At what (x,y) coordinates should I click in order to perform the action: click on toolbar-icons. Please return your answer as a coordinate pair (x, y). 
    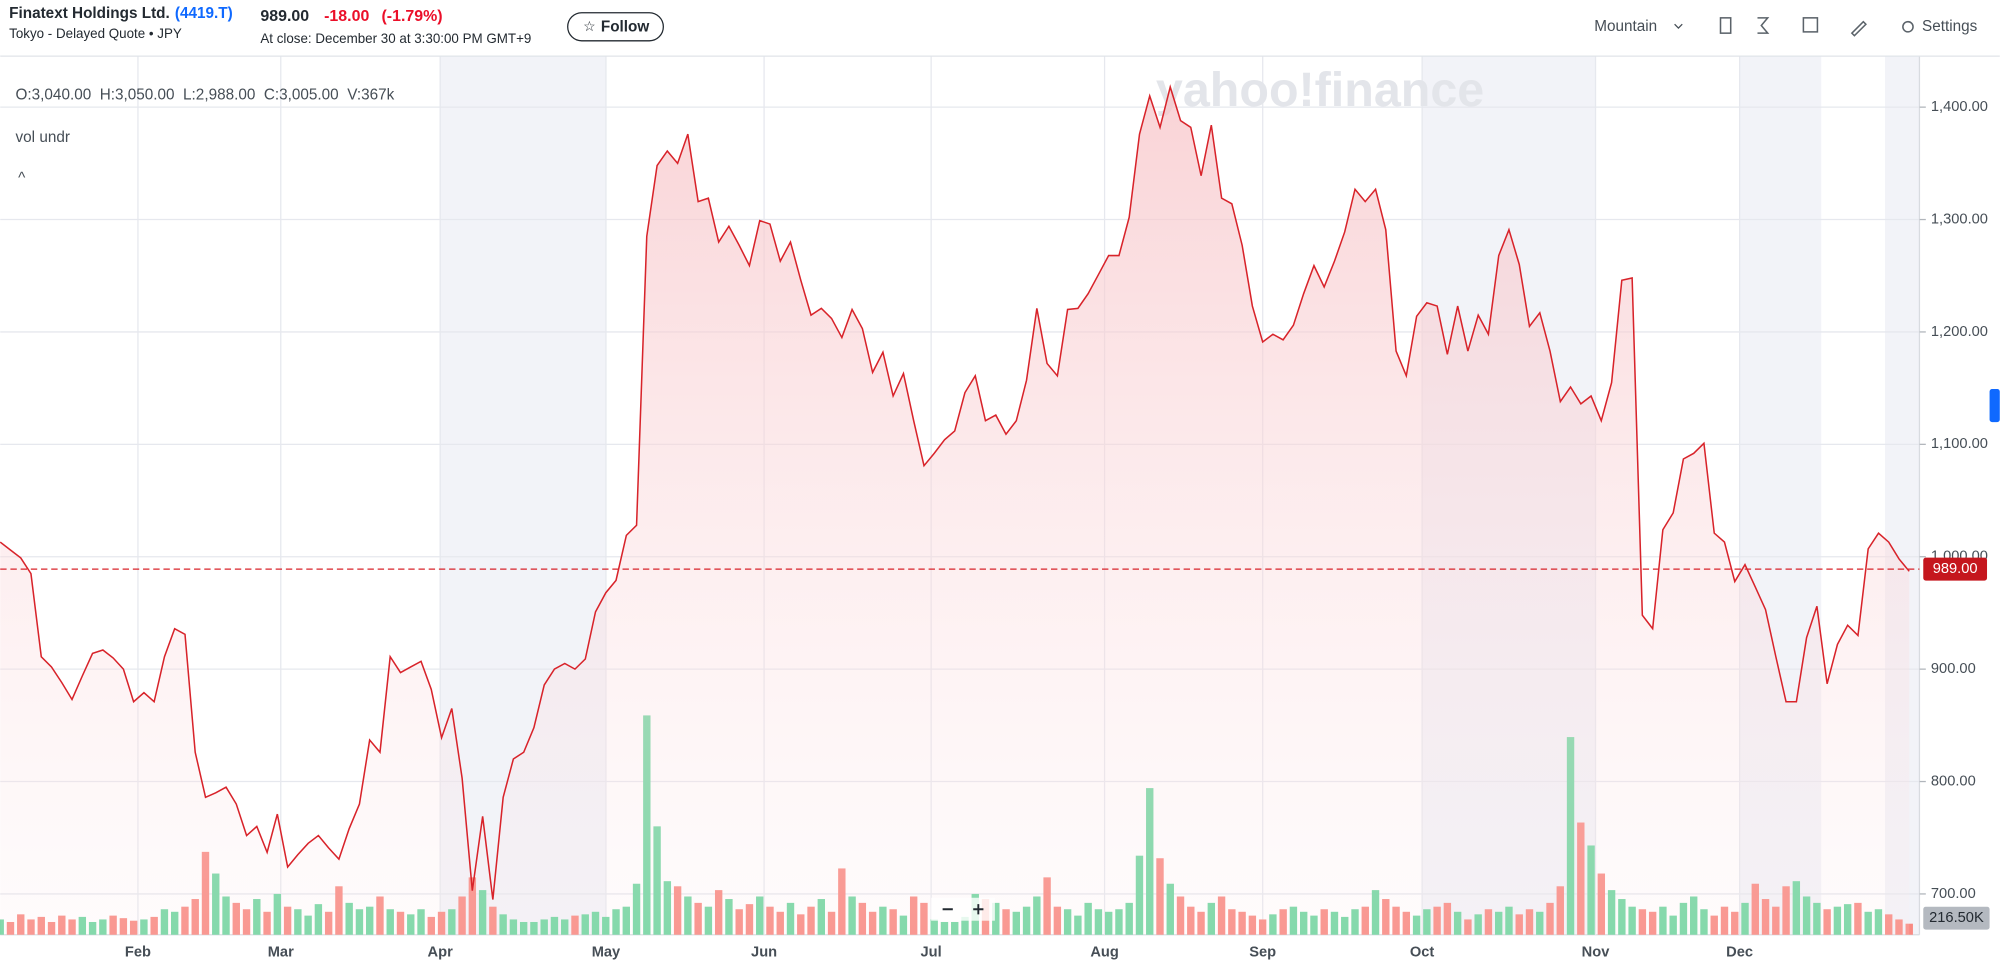
    Looking at the image, I should click on (1816, 27).